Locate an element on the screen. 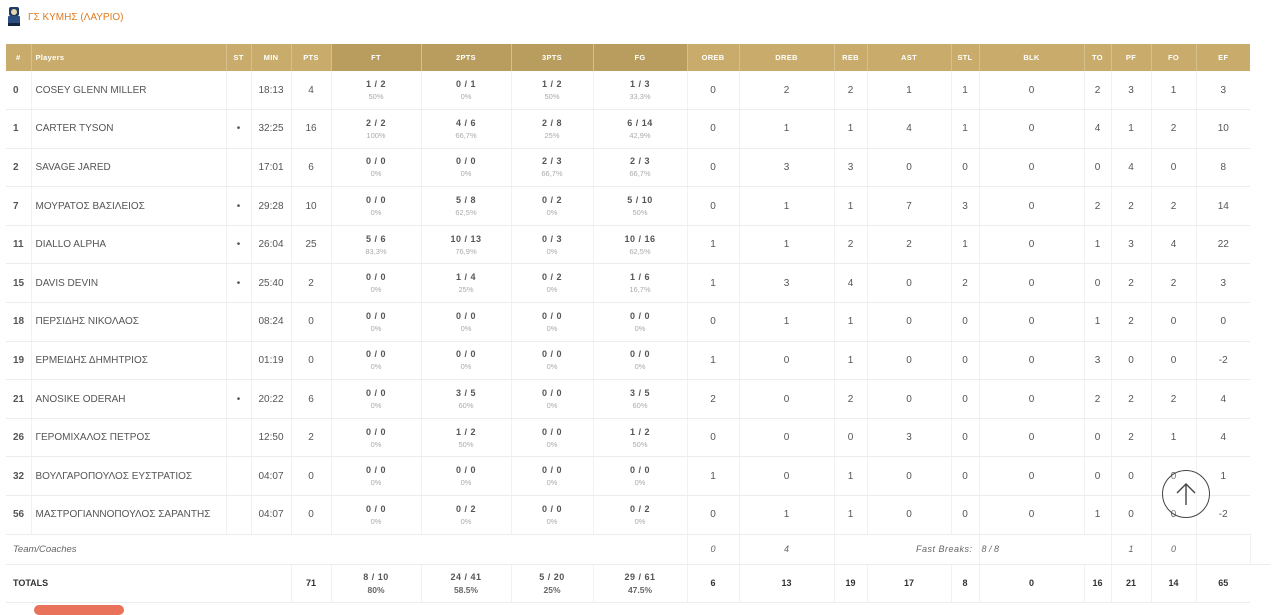 The image size is (1280, 615). player-name-link: ΜΟΥΡΑΤΟΣ ΒΑΣΙΛΕΙΟΣ is located at coordinates (128, 206).